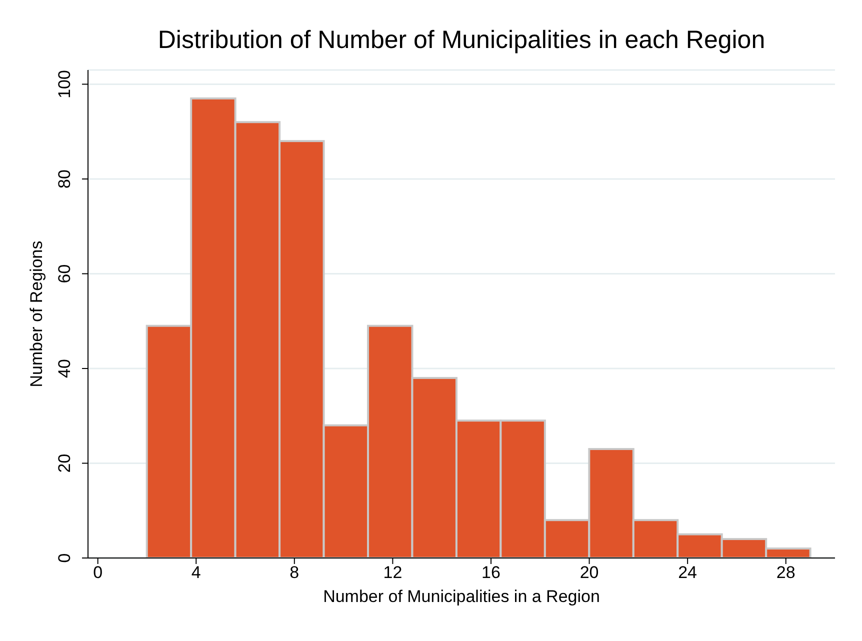 Image resolution: width=862 pixels, height=641 pixels. What do you see at coordinates (64, 179) in the screenshot?
I see `y-tick-label: 80` at bounding box center [64, 179].